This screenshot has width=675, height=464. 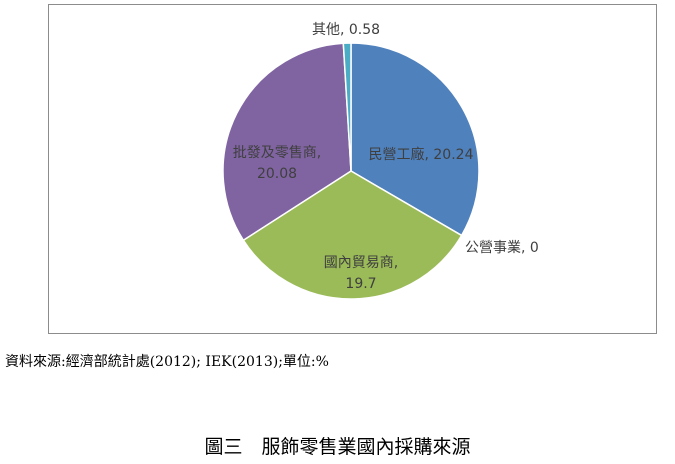 What do you see at coordinates (337, 447) in the screenshot?
I see `figure-caption: 圖三 服飾零售業國內採購來源` at bounding box center [337, 447].